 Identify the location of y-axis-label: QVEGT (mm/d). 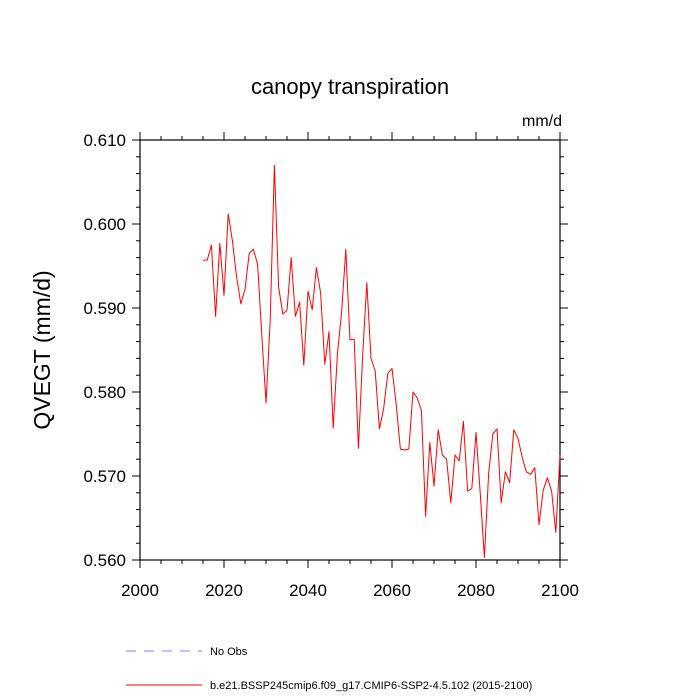
(42, 349).